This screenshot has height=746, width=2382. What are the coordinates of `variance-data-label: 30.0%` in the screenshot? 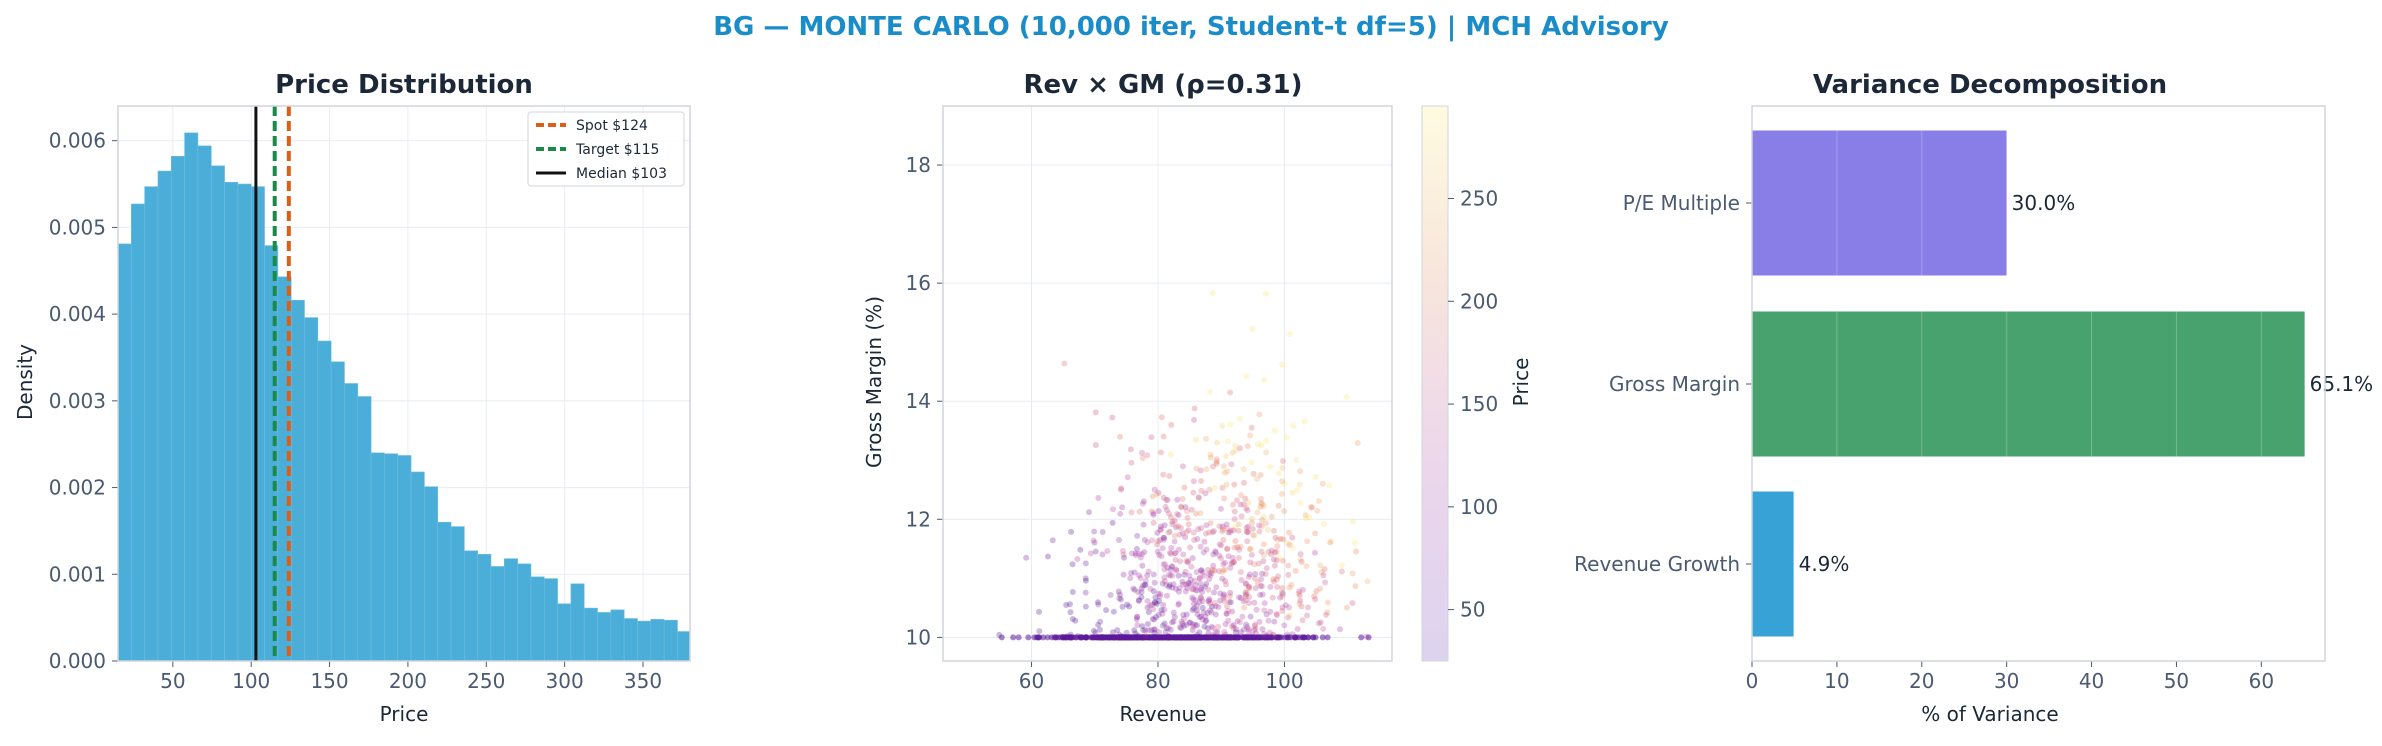 It's located at (2044, 203).